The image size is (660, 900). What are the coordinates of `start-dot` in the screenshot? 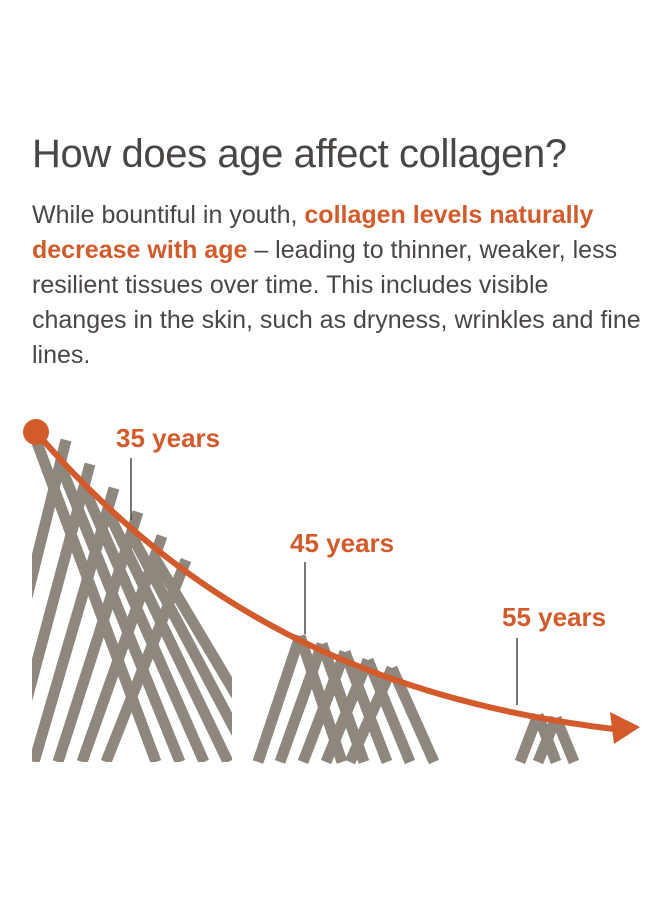 It's located at (36, 432).